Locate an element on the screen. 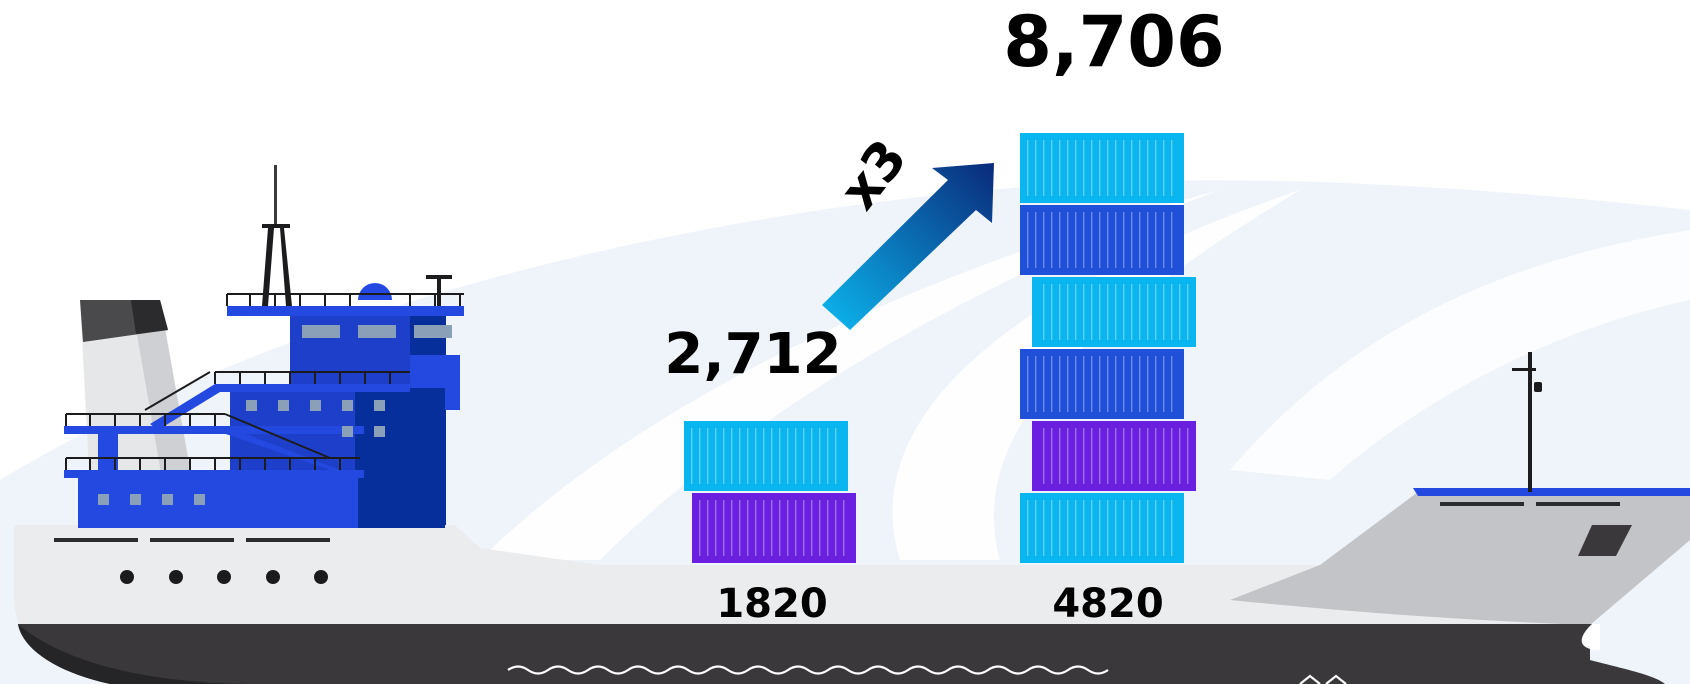 Image resolution: width=1690 pixels, height=684 pixels. superstructure is located at coordinates (264, 346).